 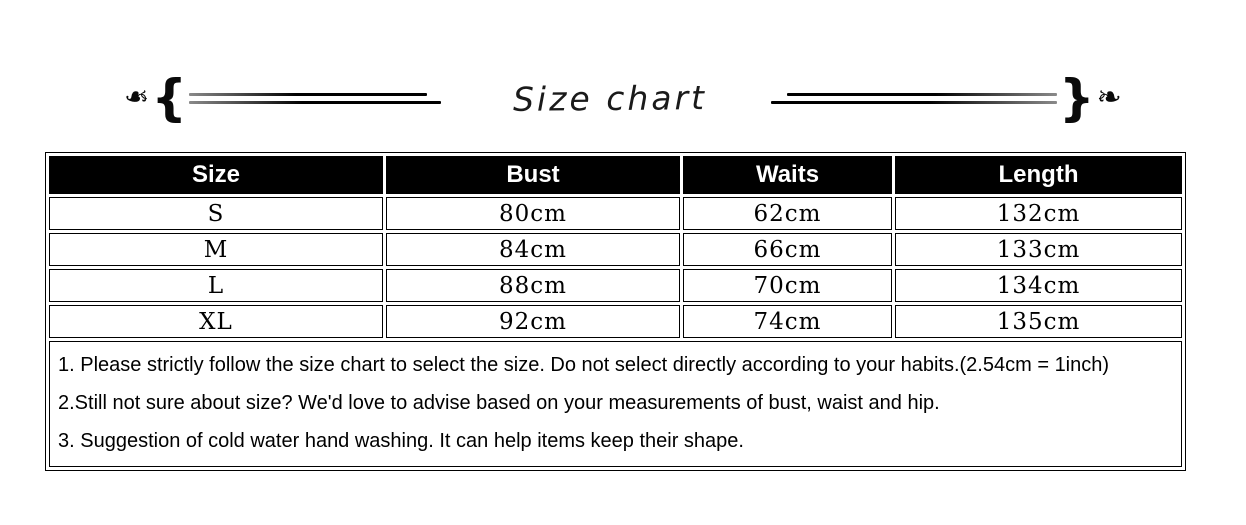 What do you see at coordinates (216, 175) in the screenshot?
I see `column-header-size: Size` at bounding box center [216, 175].